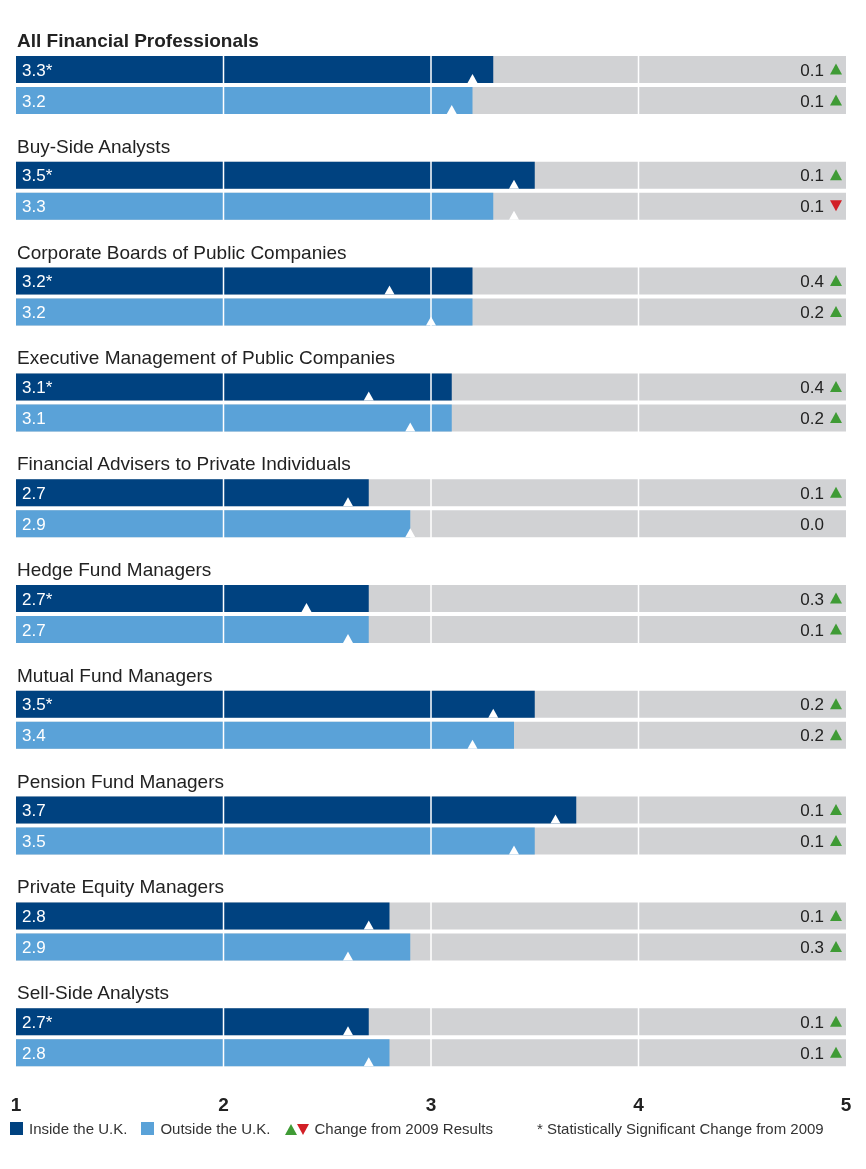  Describe the element at coordinates (114, 569) in the screenshot. I see `y-tick-label: Hedge Fund Managers` at that location.